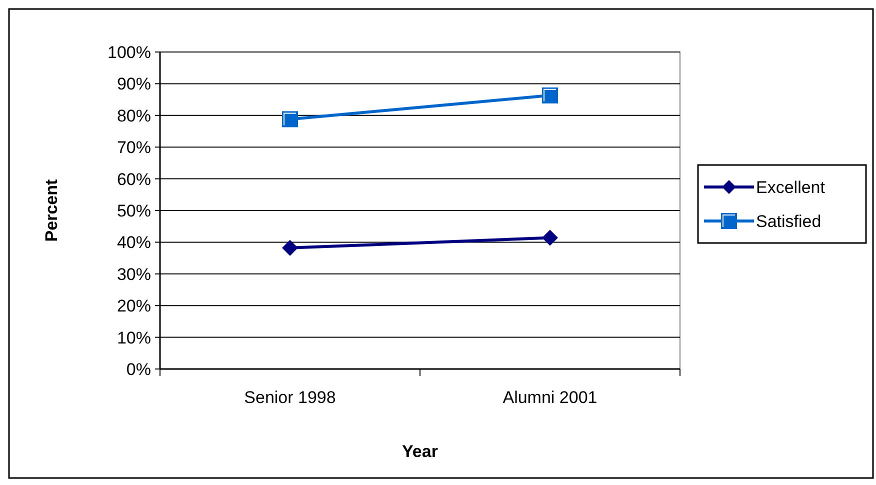 This screenshot has height=485, width=876. I want to click on x-axis-title: Year, so click(420, 451).